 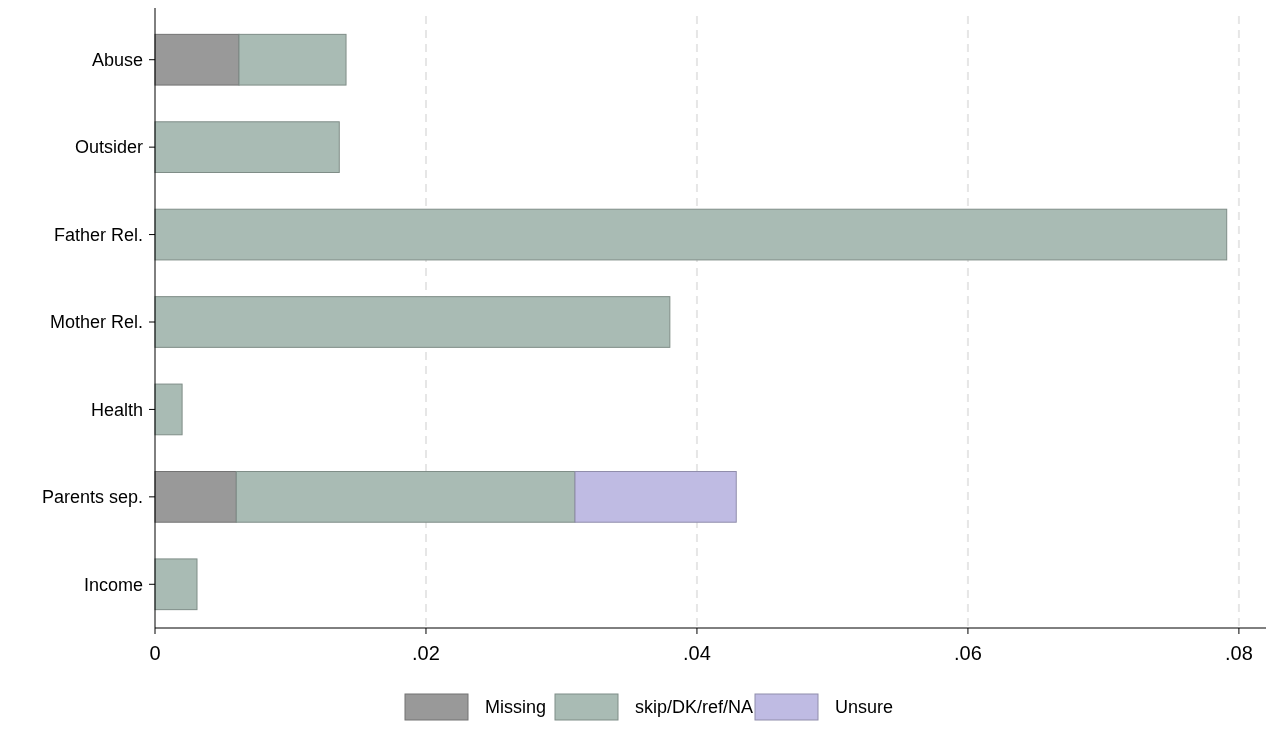 What do you see at coordinates (155, 653) in the screenshot?
I see `x-tick-label: 0` at bounding box center [155, 653].